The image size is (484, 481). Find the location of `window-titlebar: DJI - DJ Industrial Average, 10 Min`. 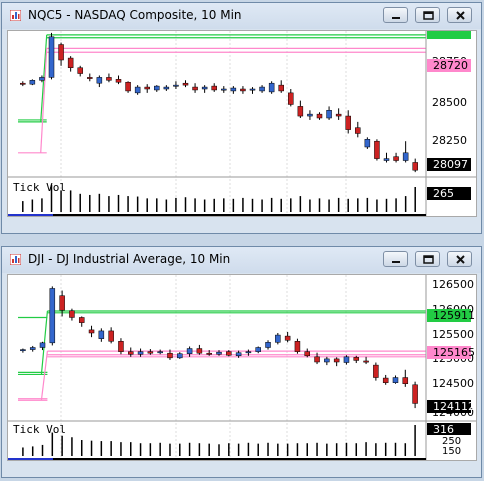

window-titlebar: DJI - DJ Industrial Average, 10 Min is located at coordinates (241, 260).